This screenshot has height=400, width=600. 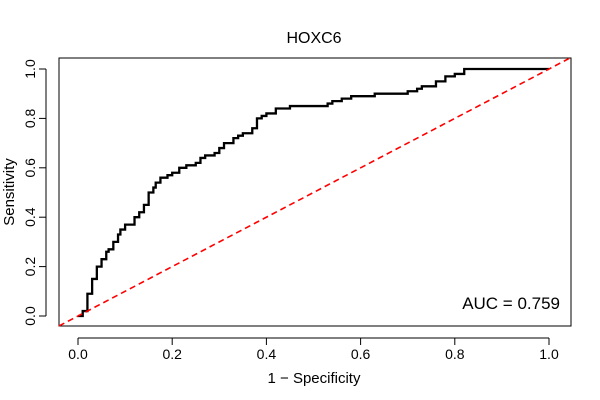 What do you see at coordinates (30, 267) in the screenshot?
I see `y-tick-label: 0.2` at bounding box center [30, 267].